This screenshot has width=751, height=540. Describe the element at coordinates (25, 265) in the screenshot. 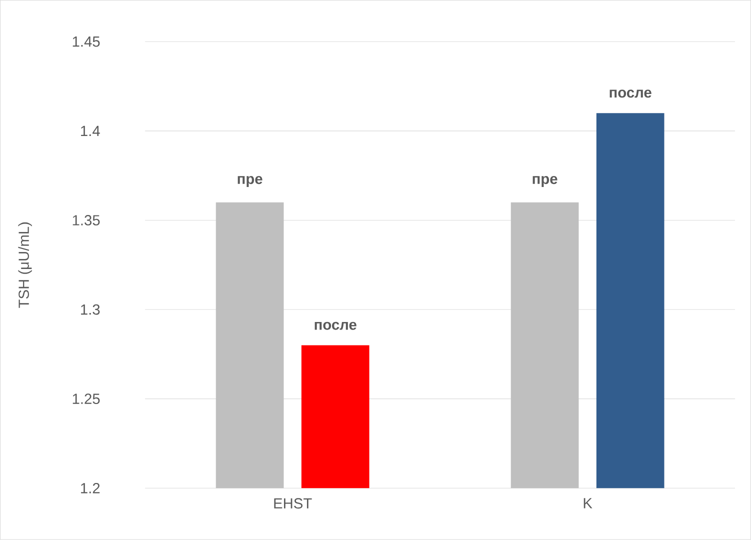

I see `y-axis-title: TSH (μU/mL)` at that location.